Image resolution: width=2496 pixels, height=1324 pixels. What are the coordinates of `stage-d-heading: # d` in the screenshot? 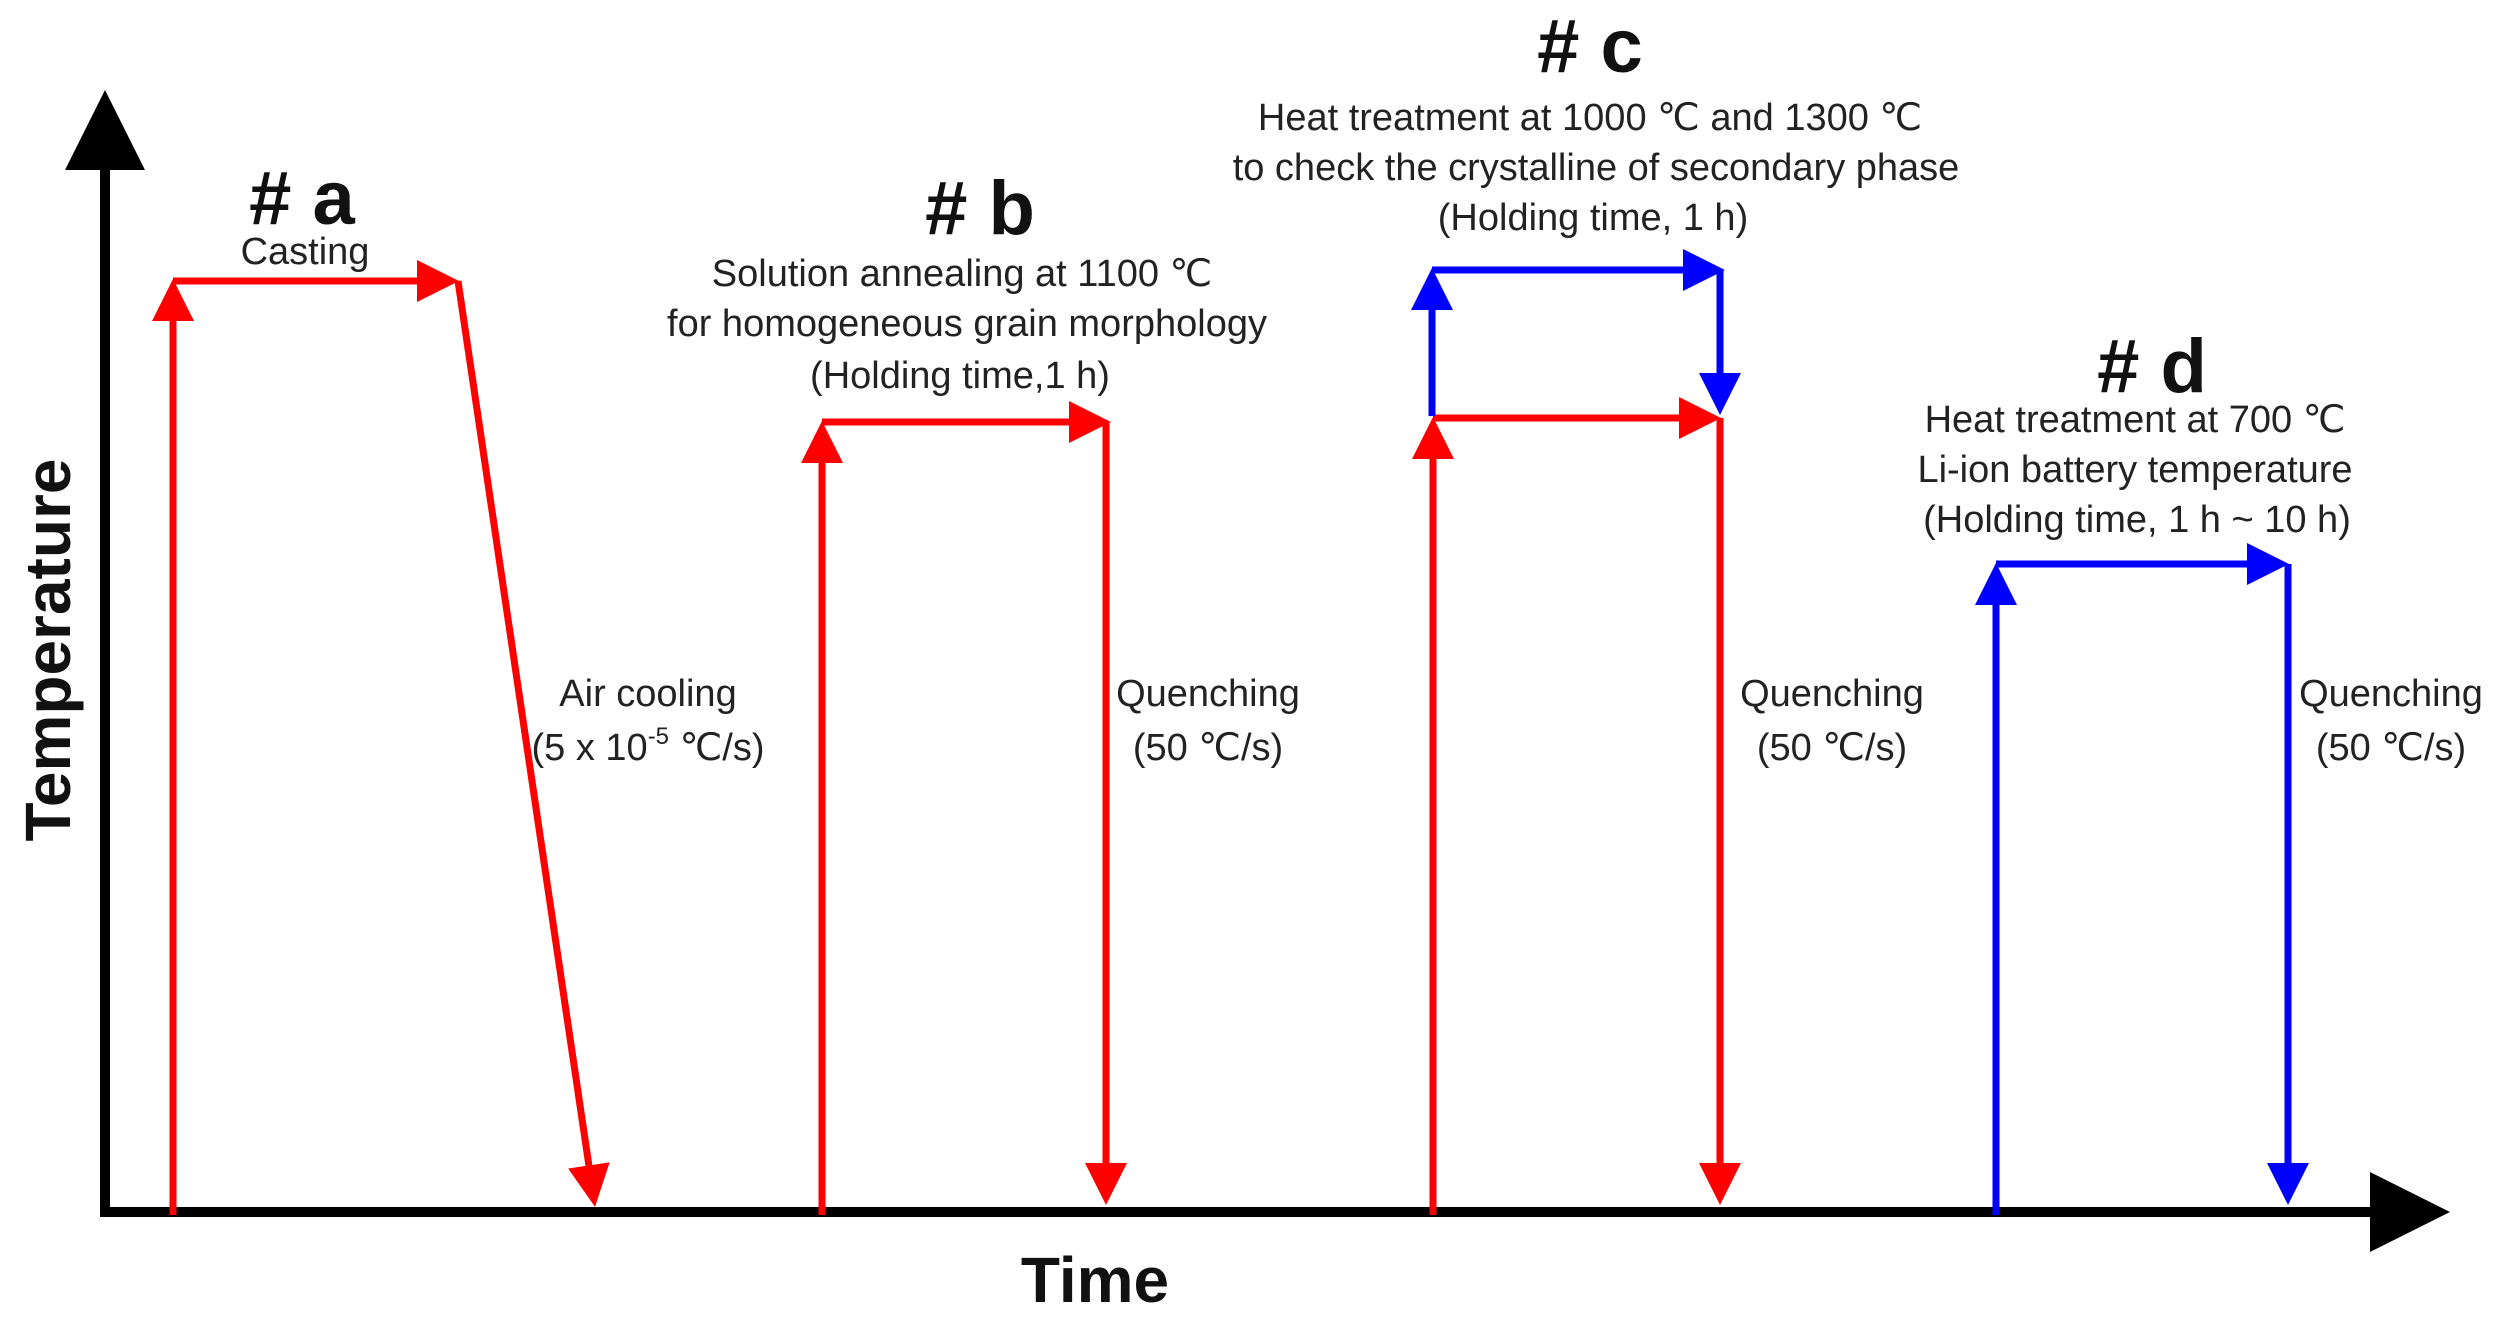 It's located at (2152, 366).